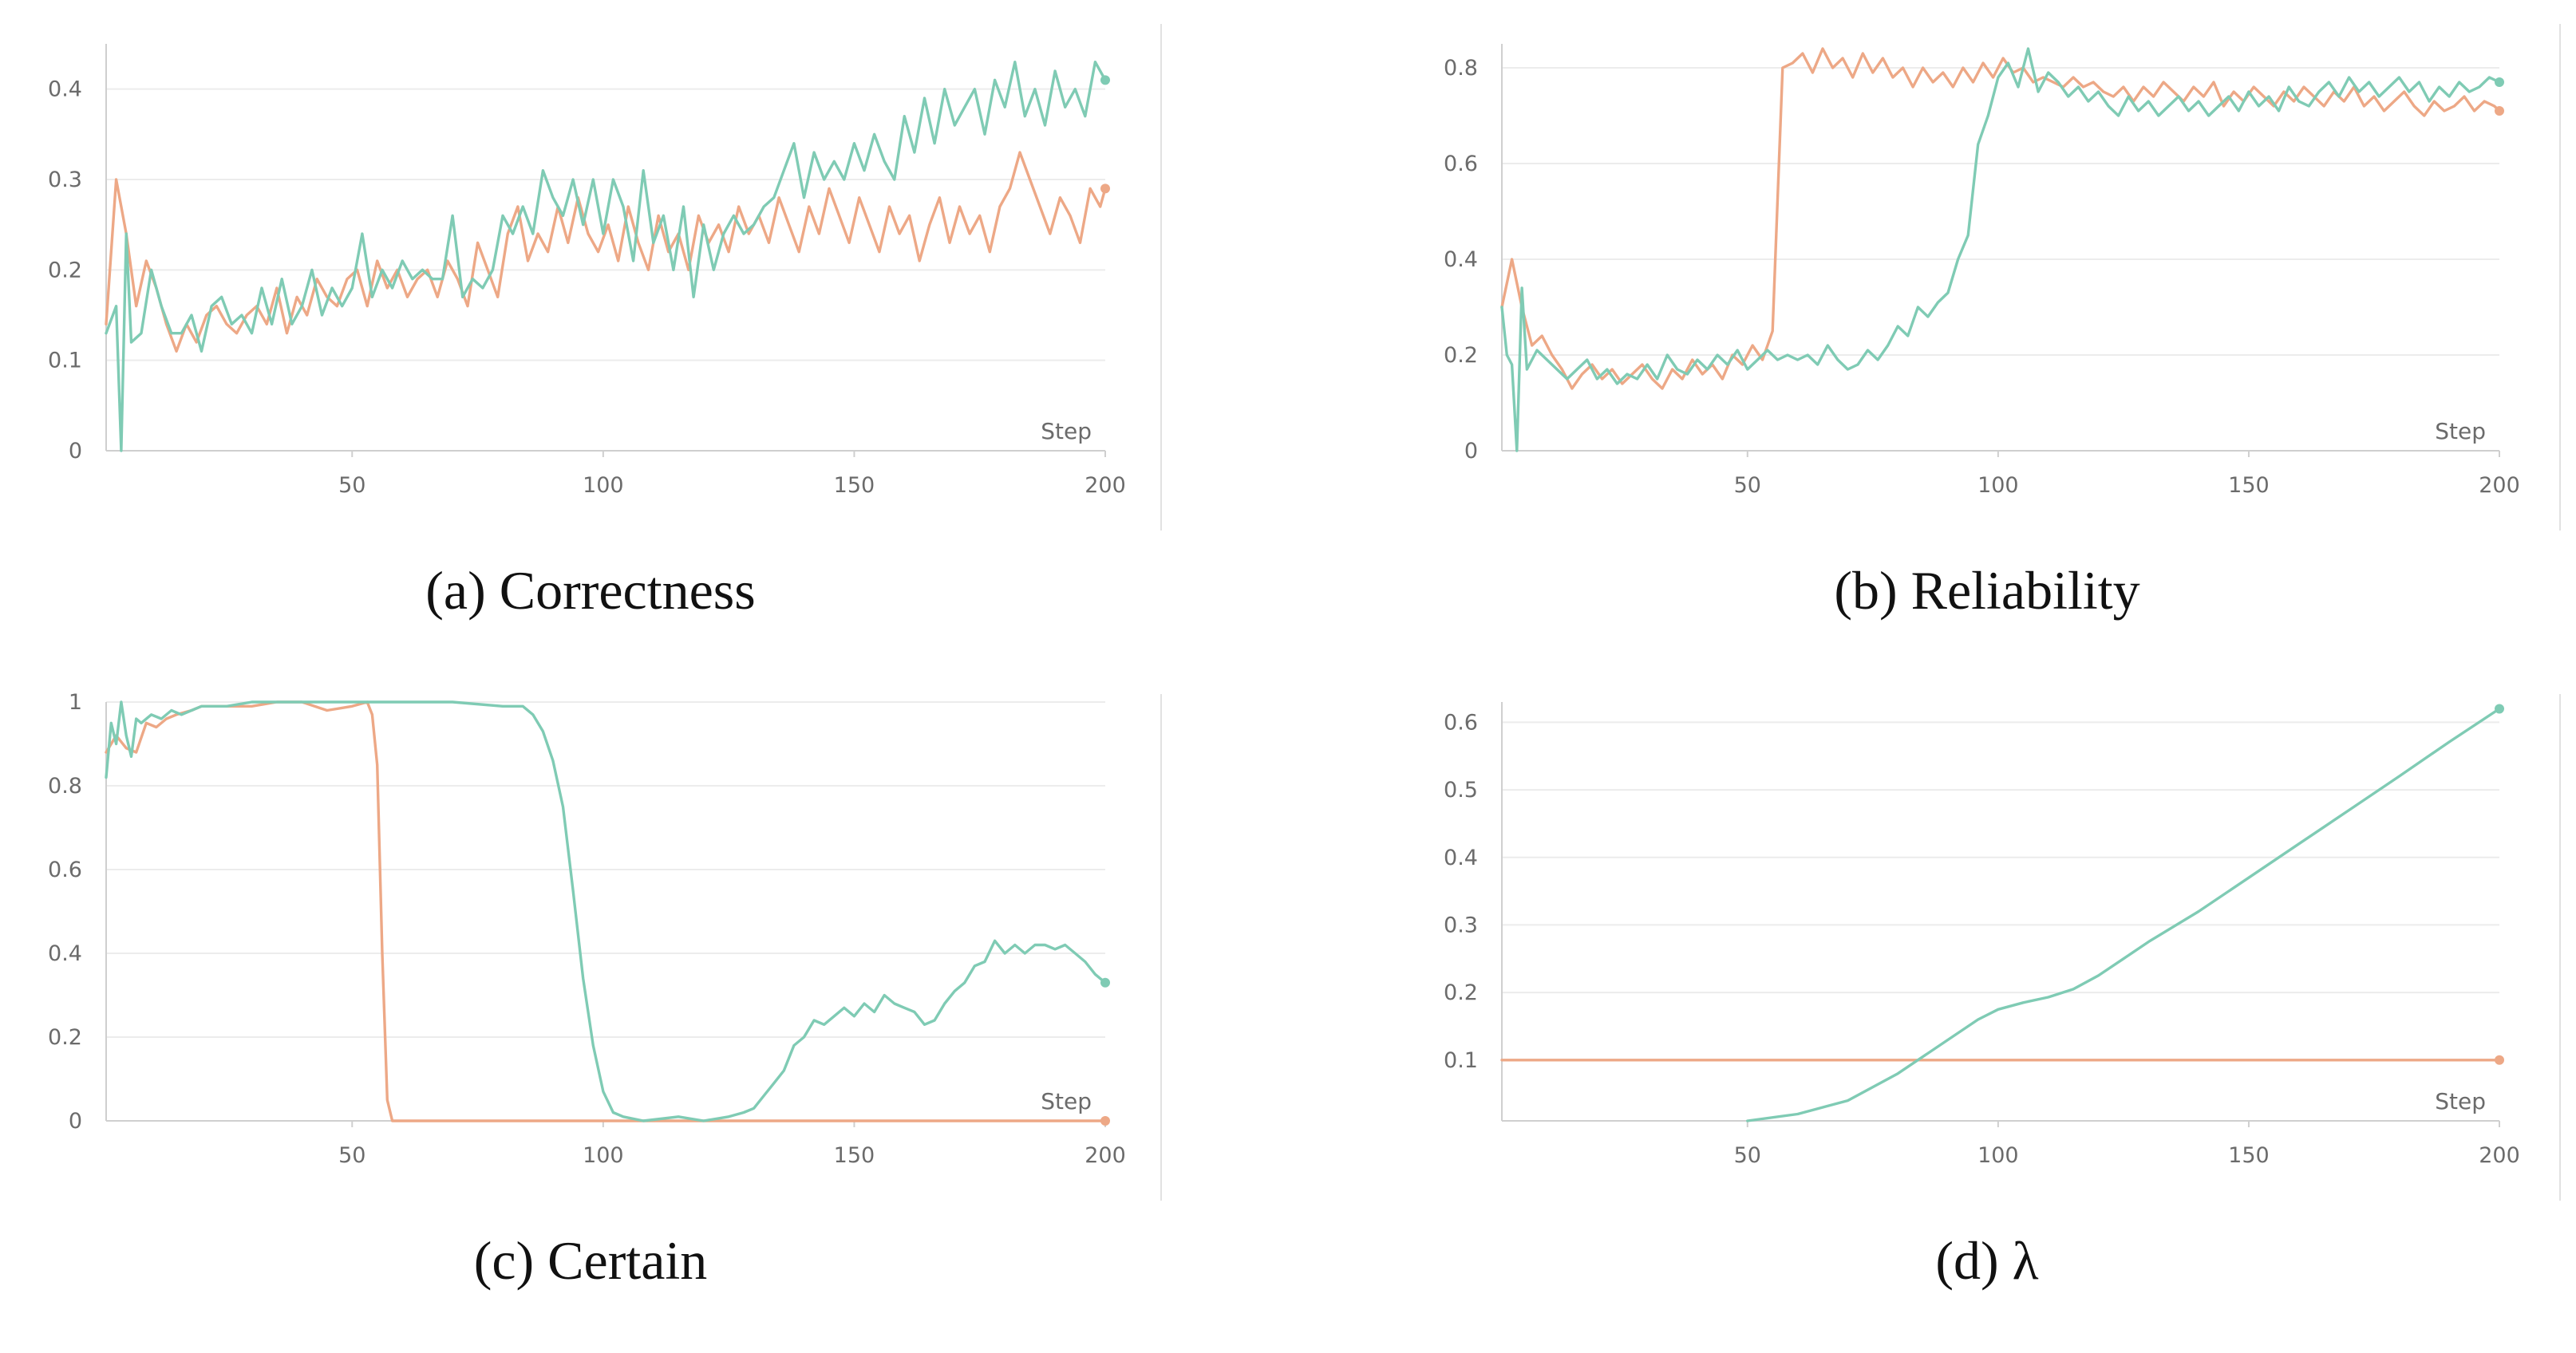  Describe the element at coordinates (75, 702) in the screenshot. I see `y-tick-label: 1` at that location.